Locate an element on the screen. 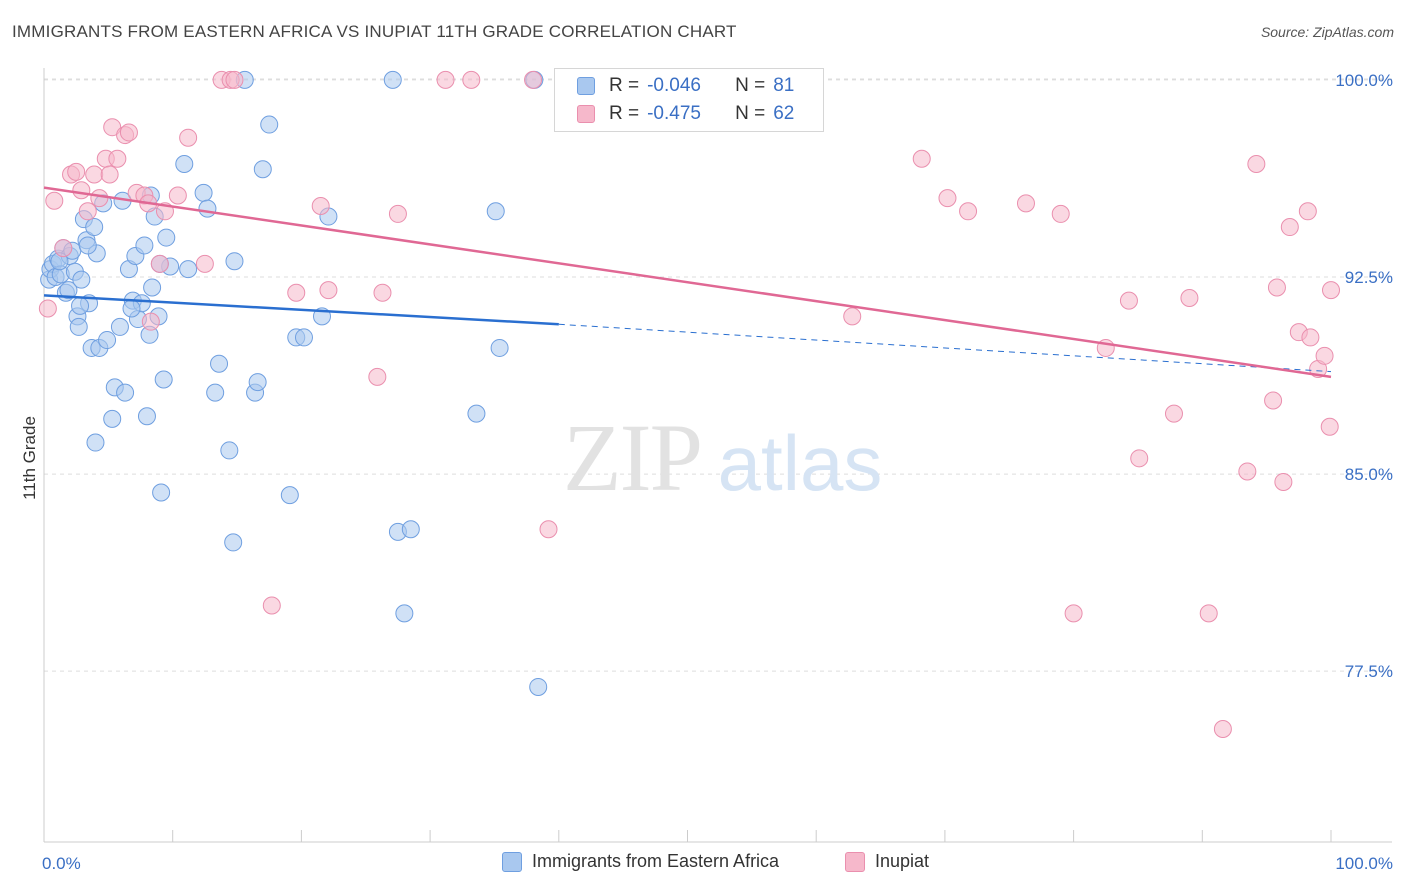 The width and height of the screenshot is (1406, 892). legend-row-immigrants: R = -0.046 N = 81 is located at coordinates (685, 86).